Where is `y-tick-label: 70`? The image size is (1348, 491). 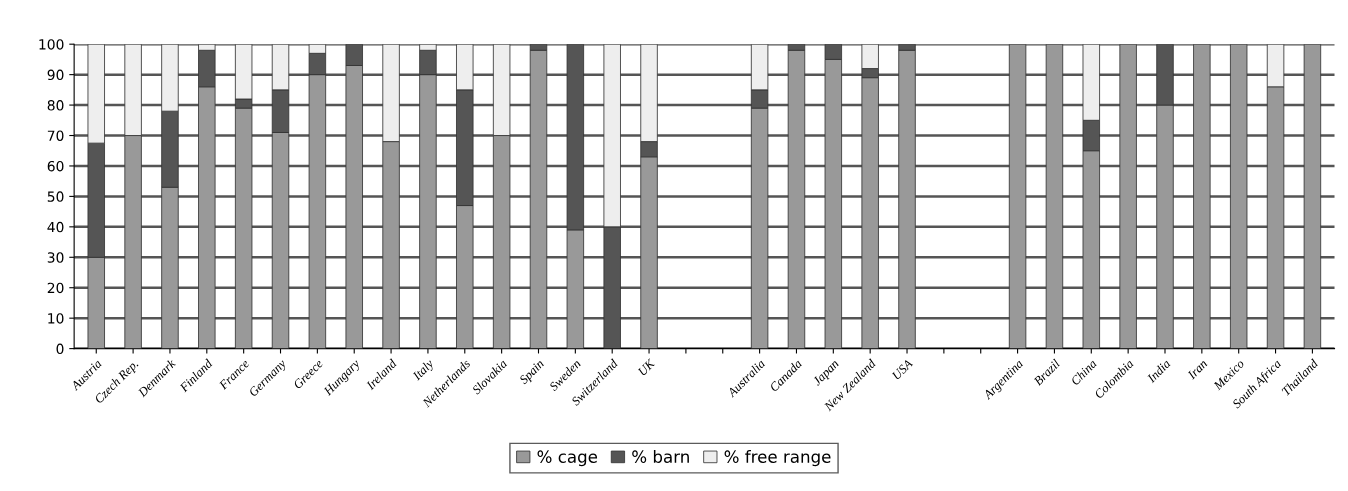
y-tick-label: 70 is located at coordinates (55, 135).